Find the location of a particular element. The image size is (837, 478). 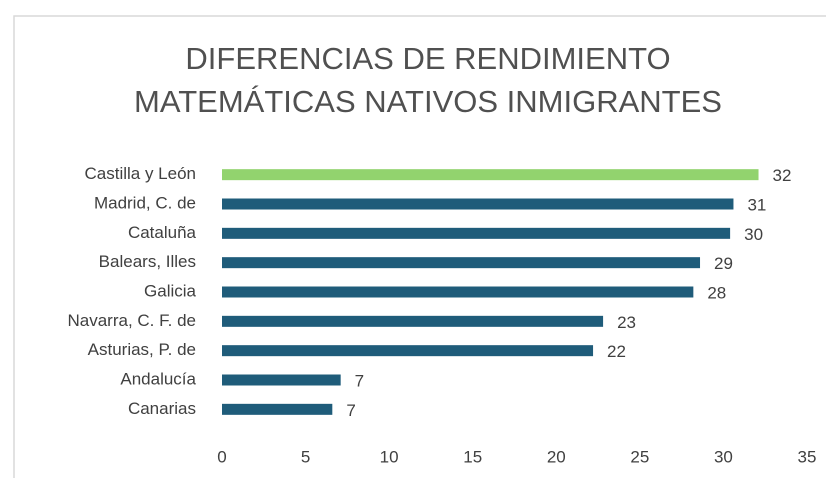

data-label: 22 is located at coordinates (616, 351).